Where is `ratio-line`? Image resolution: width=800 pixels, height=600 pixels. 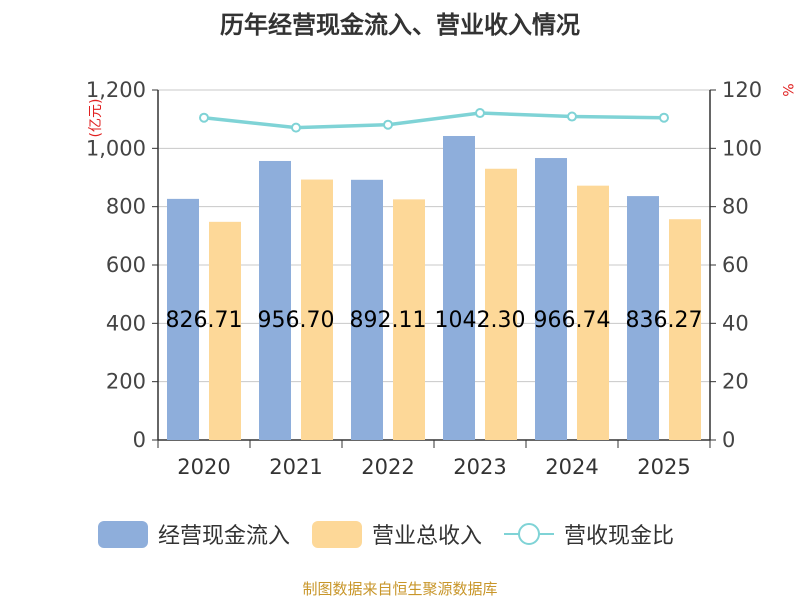
ratio-line is located at coordinates (434, 120).